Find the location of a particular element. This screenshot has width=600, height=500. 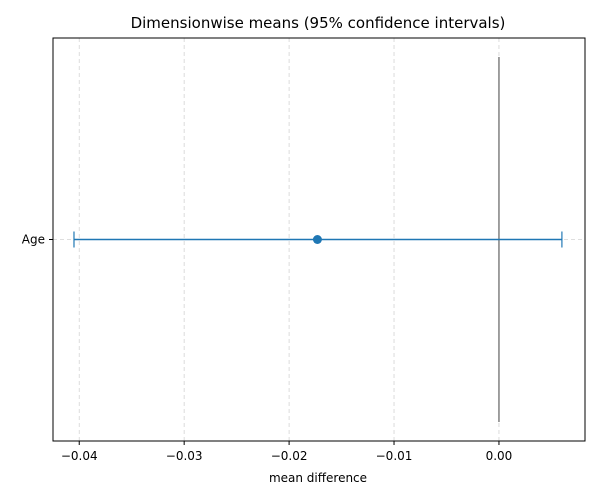

data-marks is located at coordinates (318, 239).